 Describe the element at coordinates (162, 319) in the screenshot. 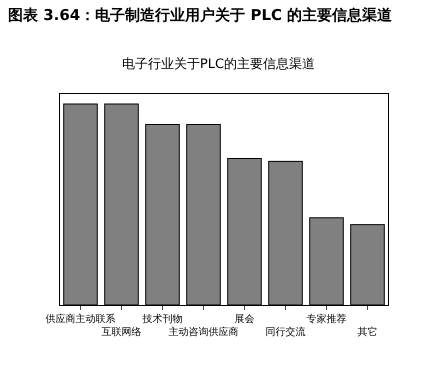

I see `x-tick-label: 技术刊物` at that location.